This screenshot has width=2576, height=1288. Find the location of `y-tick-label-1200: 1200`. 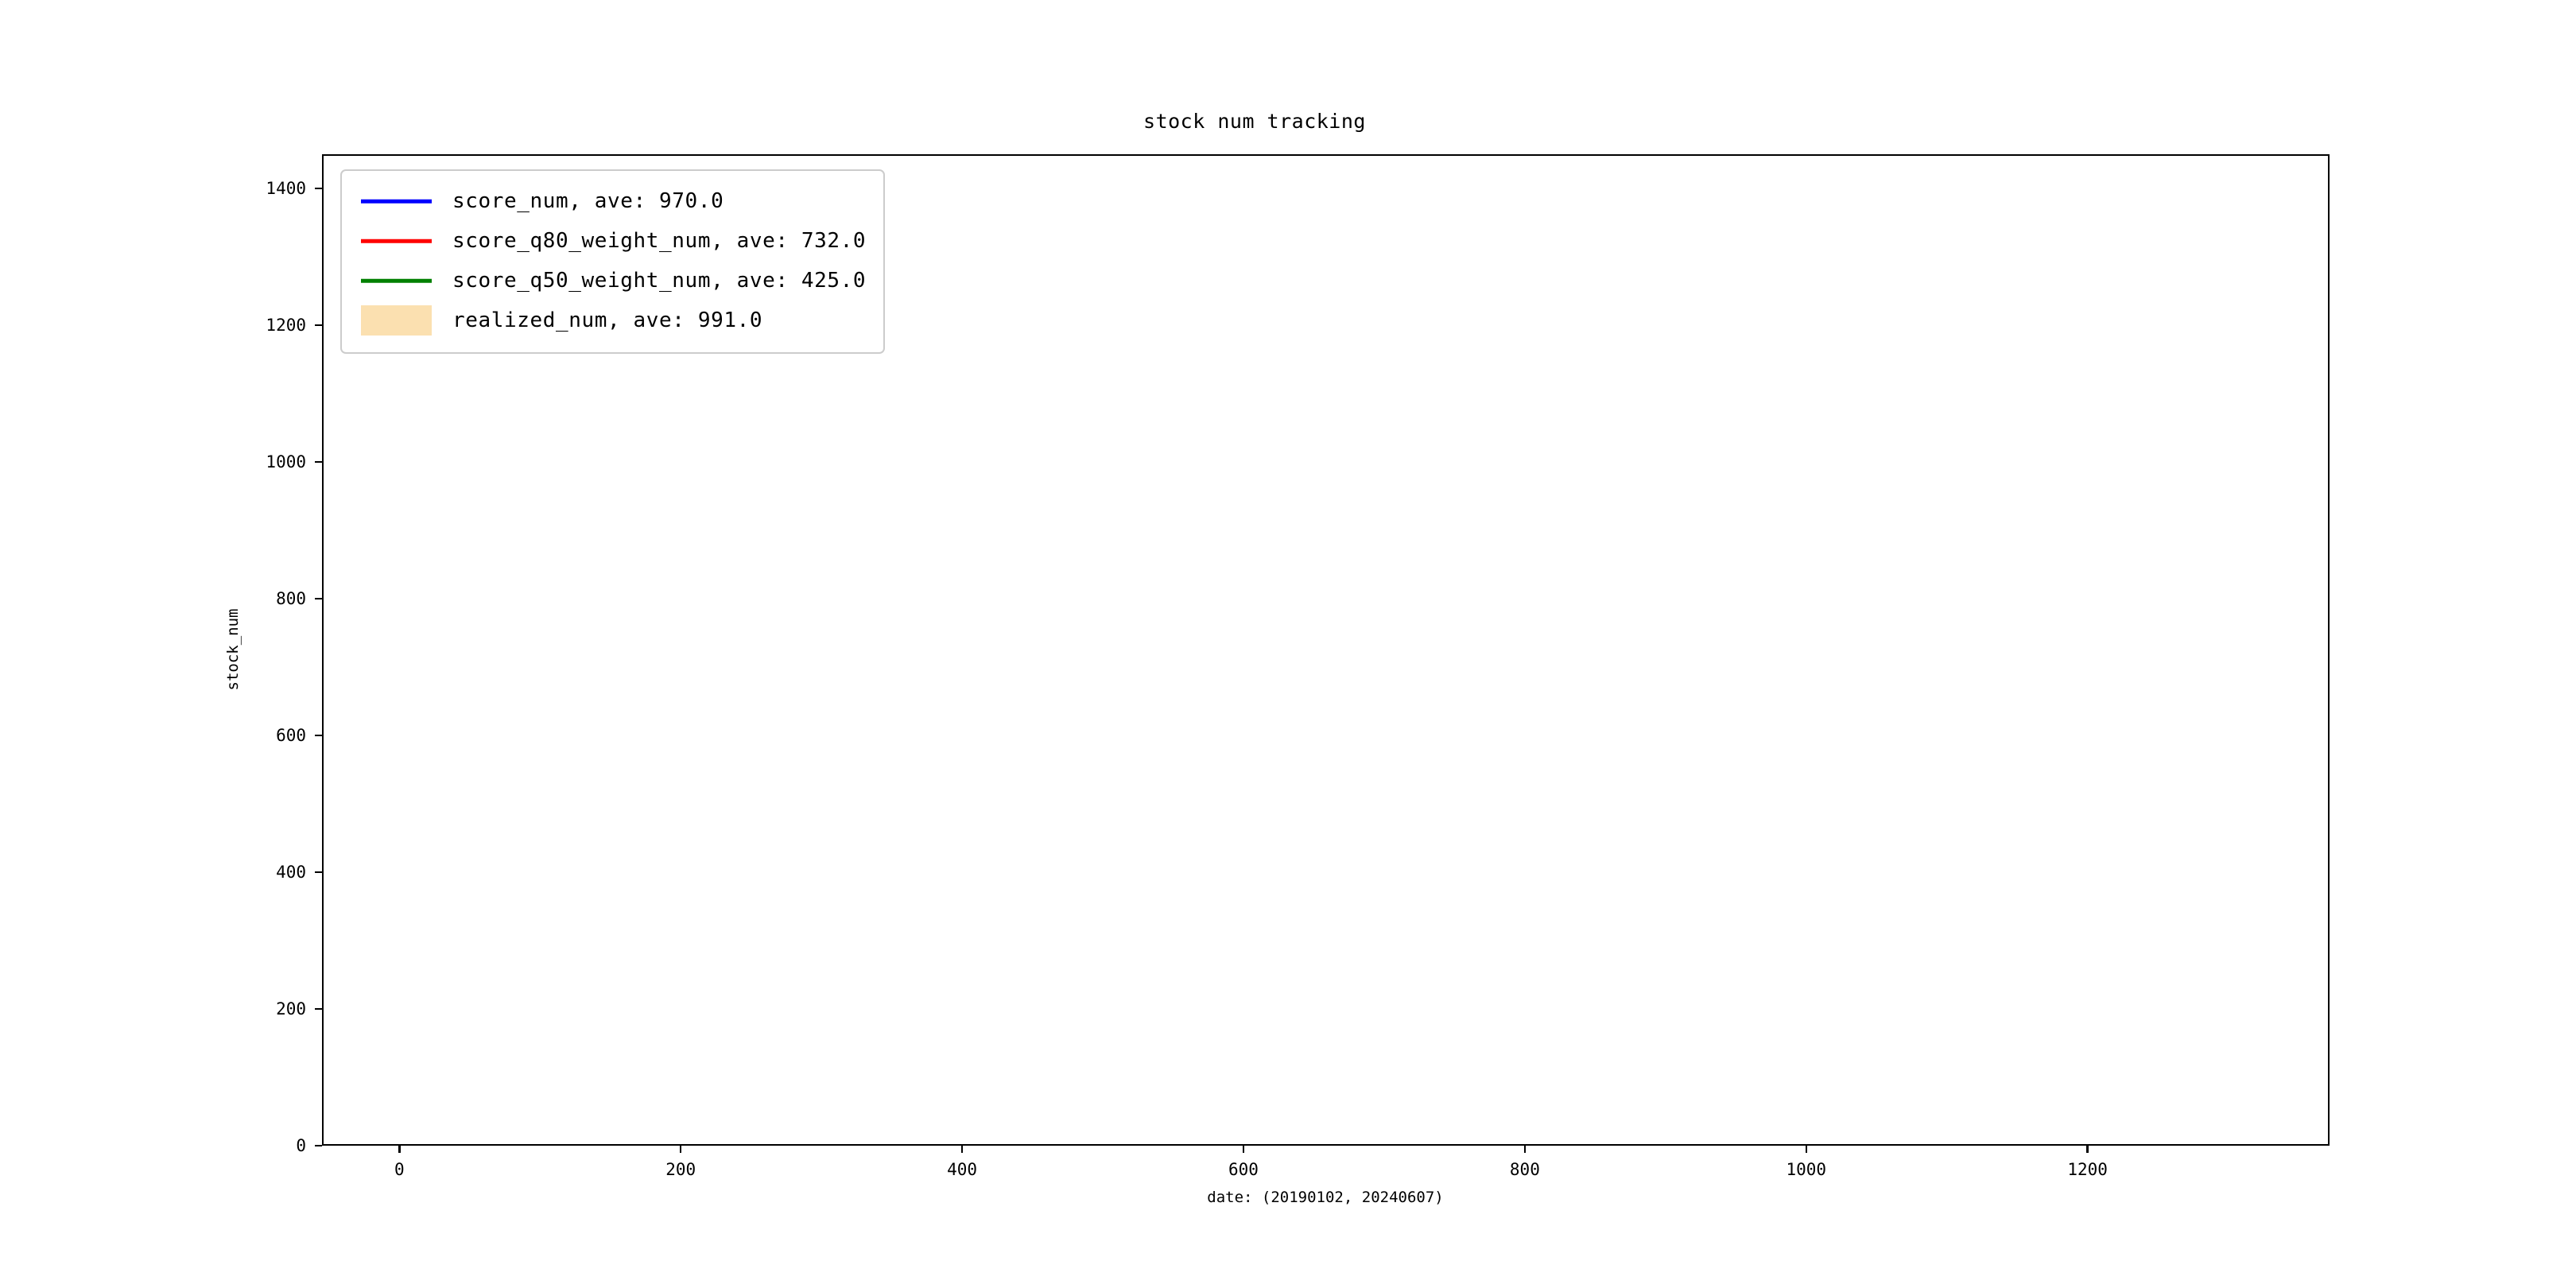

y-tick-label-1200: 1200 is located at coordinates (286, 325).